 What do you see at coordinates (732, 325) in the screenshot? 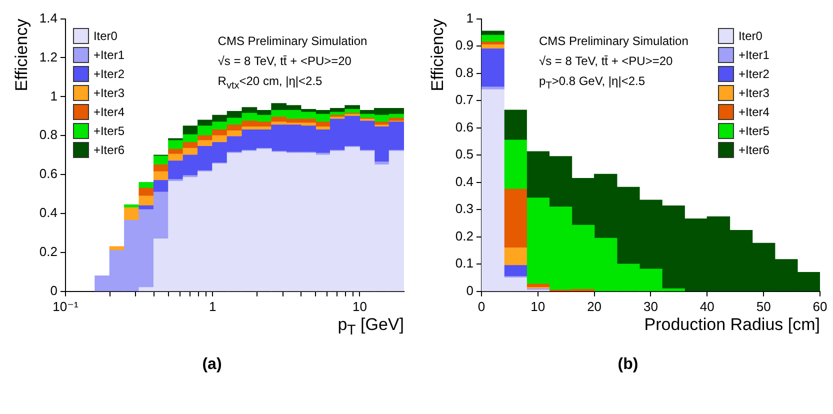
I see `x-axis-title: Production Radius [cm]` at bounding box center [732, 325].